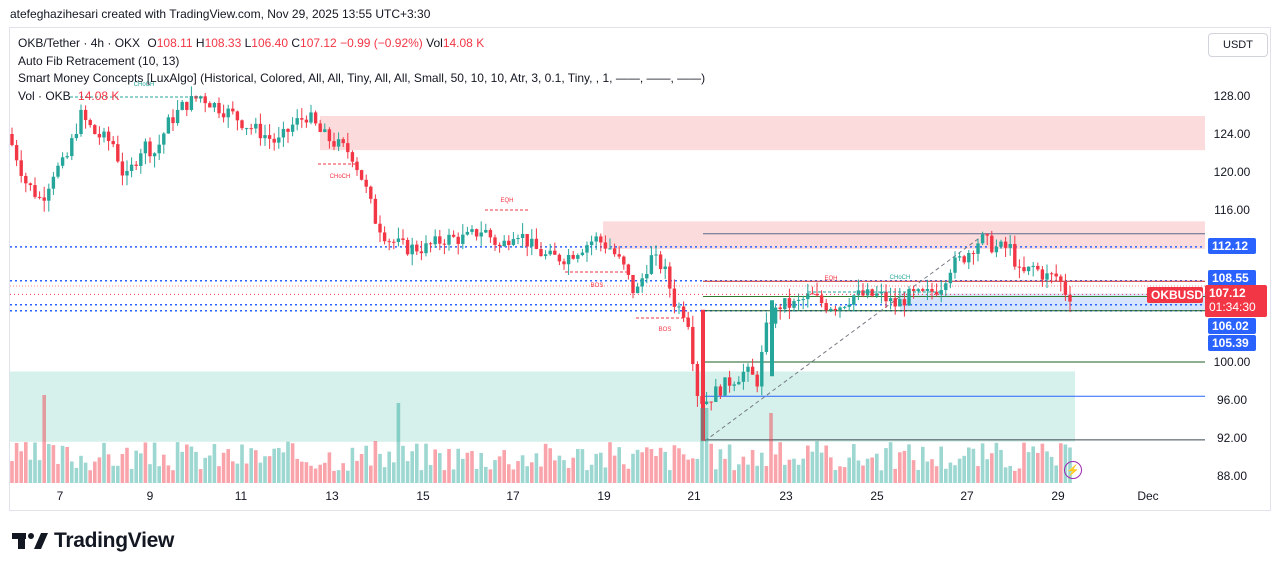  I want to click on currency-button: USDT, so click(1238, 45).